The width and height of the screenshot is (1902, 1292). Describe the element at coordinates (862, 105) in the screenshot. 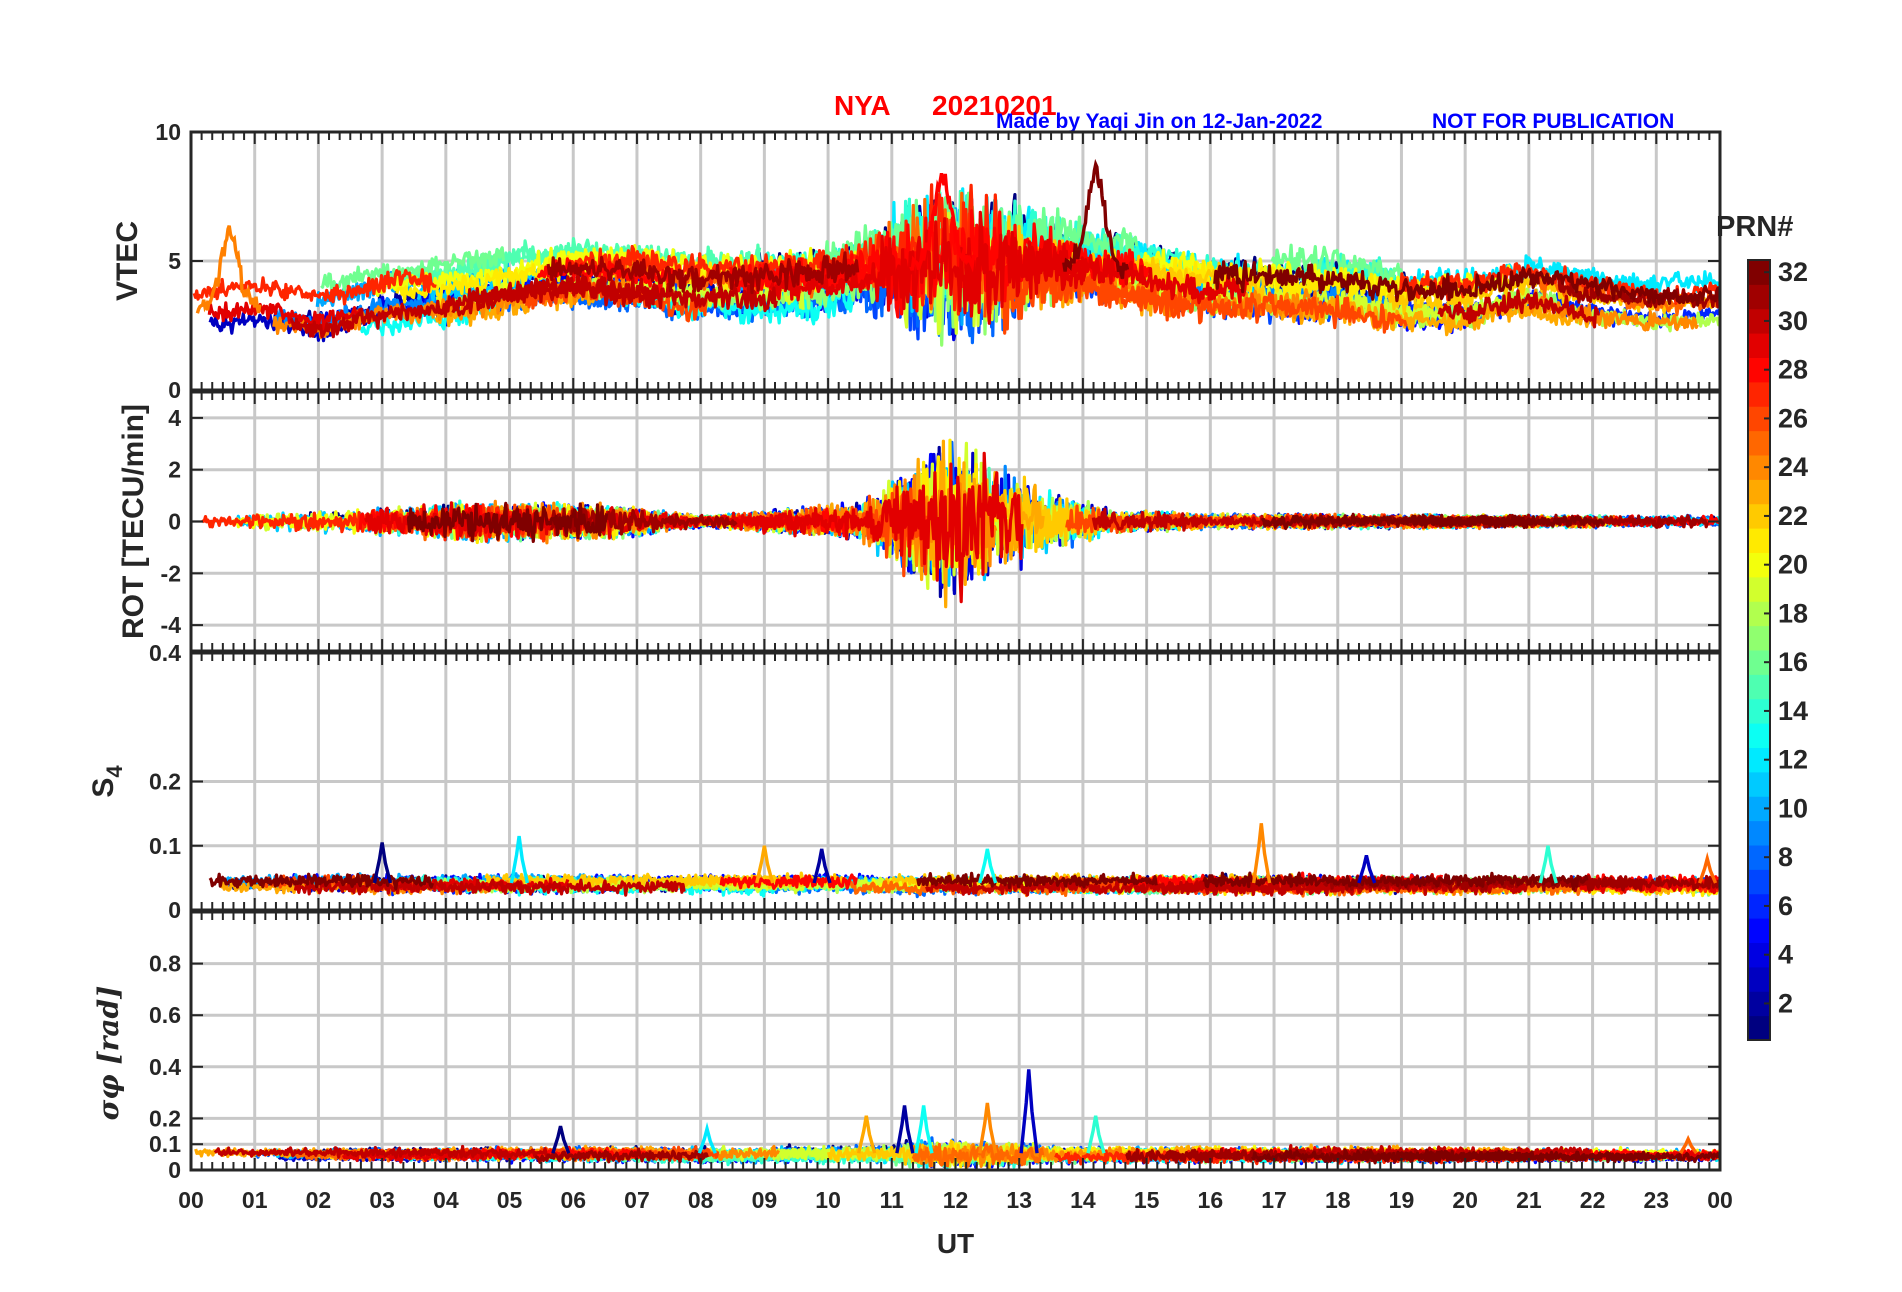

I see `chart-title-station: NYA` at that location.